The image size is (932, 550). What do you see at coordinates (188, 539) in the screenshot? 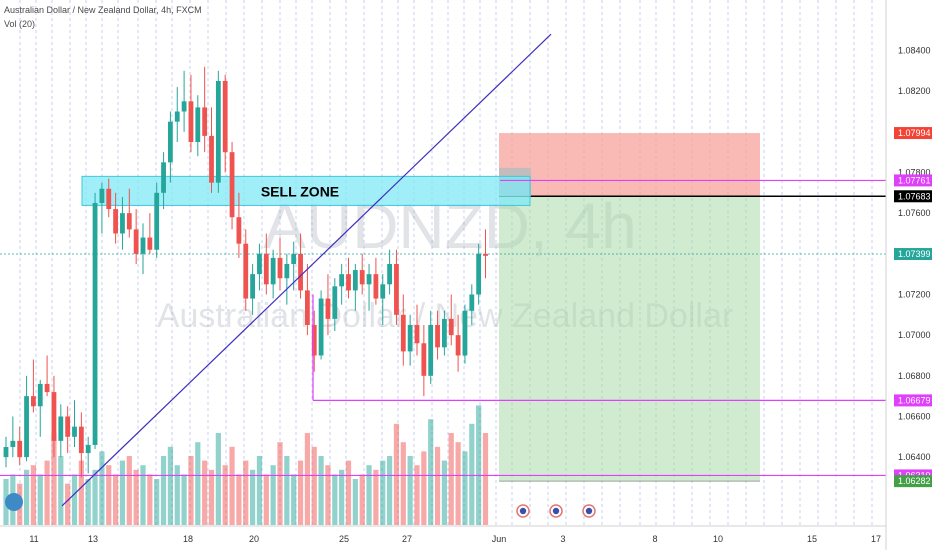
I see `time-tick-label: 18` at bounding box center [188, 539].